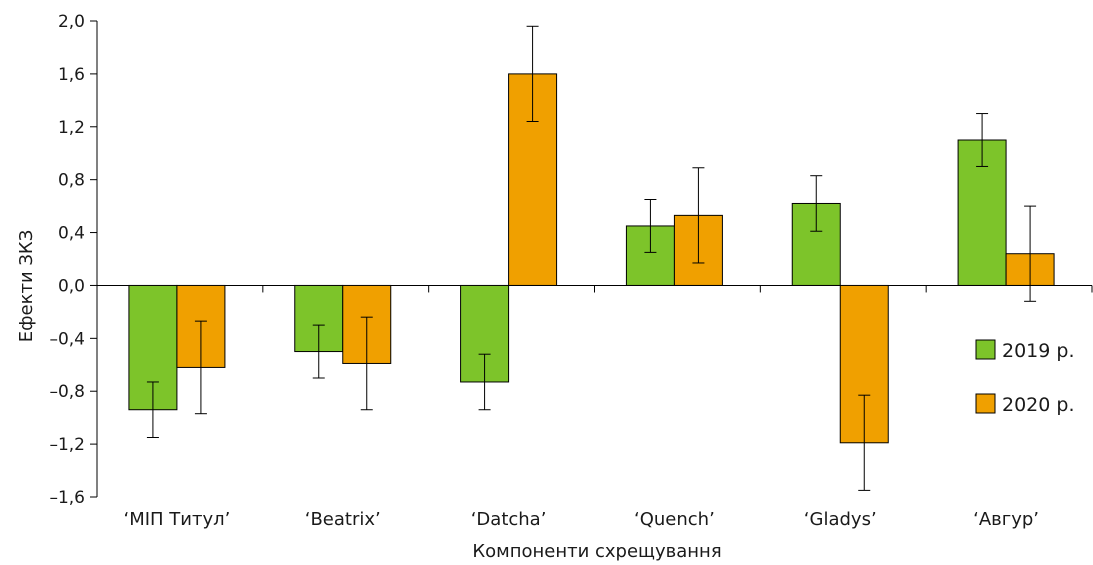 Image resolution: width=1093 pixels, height=565 pixels. Describe the element at coordinates (71, 22) in the screenshot. I see `y-tick-label: 2,0` at that location.